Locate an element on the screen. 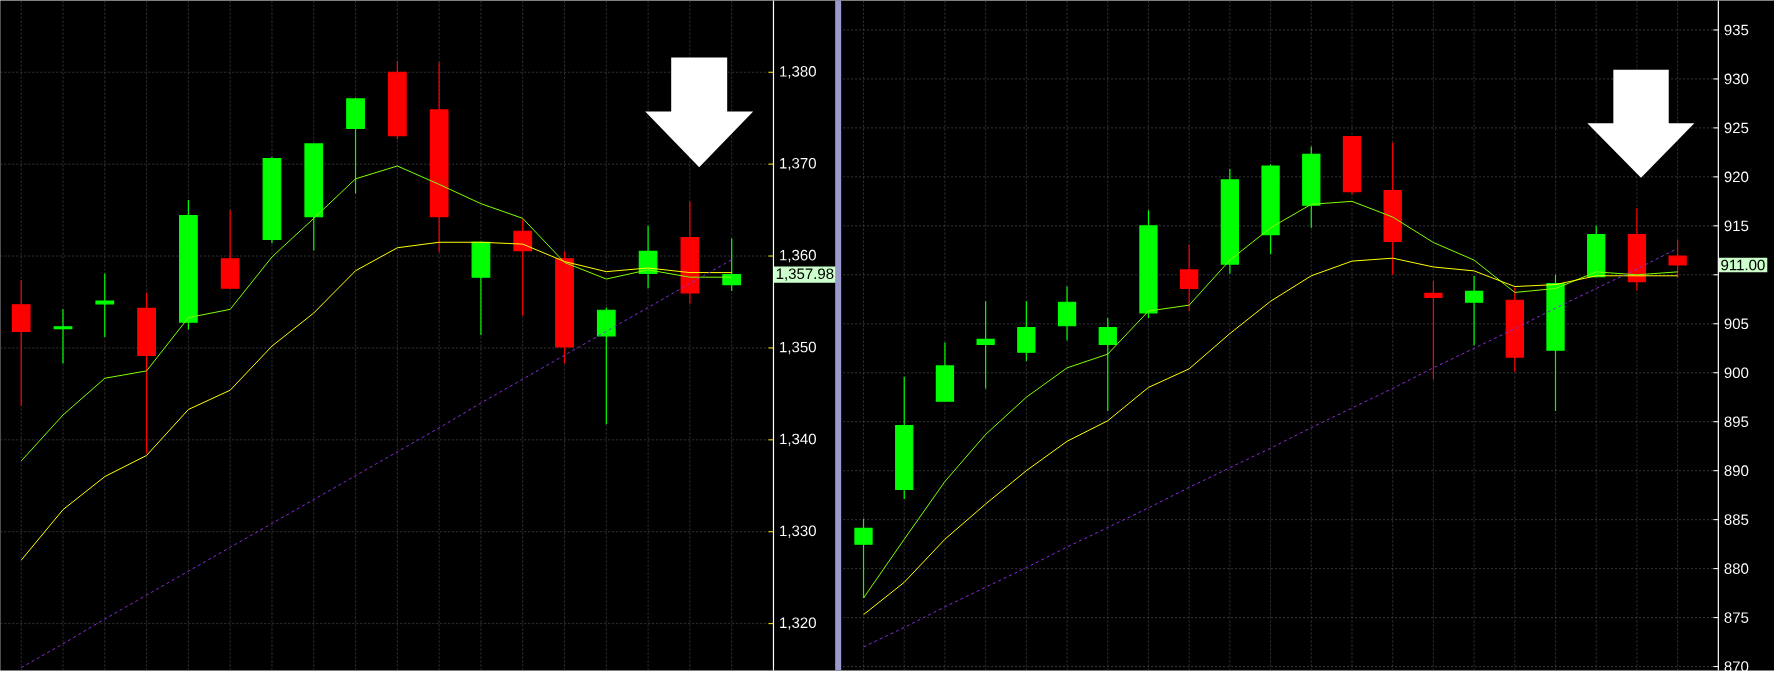 The width and height of the screenshot is (1774, 677). text: 1,357.98 is located at coordinates (805, 274).